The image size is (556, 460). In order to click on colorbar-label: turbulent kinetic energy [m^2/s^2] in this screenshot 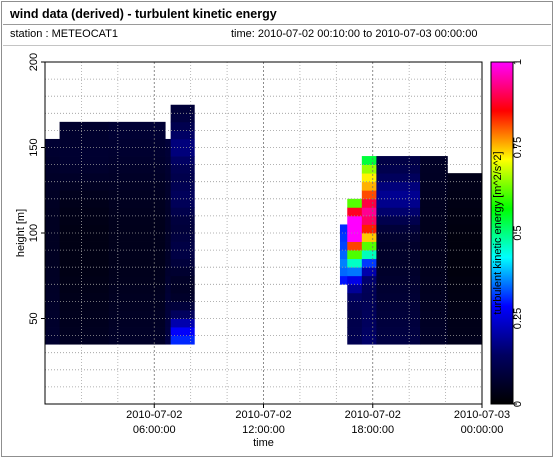, I will do `click(498, 232)`.